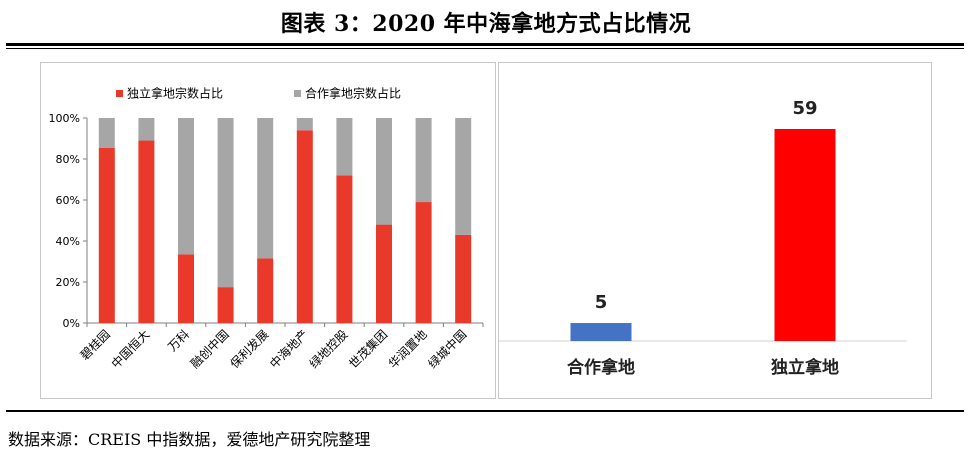 Image resolution: width=972 pixels, height=460 pixels. Describe the element at coordinates (95, 345) in the screenshot. I see `x-tick-label: 碧桂园` at that location.